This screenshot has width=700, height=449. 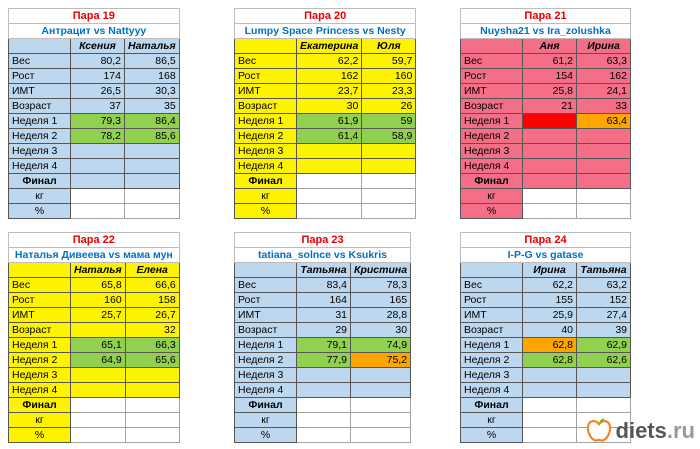 I want to click on pair-title: Пара 20, so click(x=325, y=16).